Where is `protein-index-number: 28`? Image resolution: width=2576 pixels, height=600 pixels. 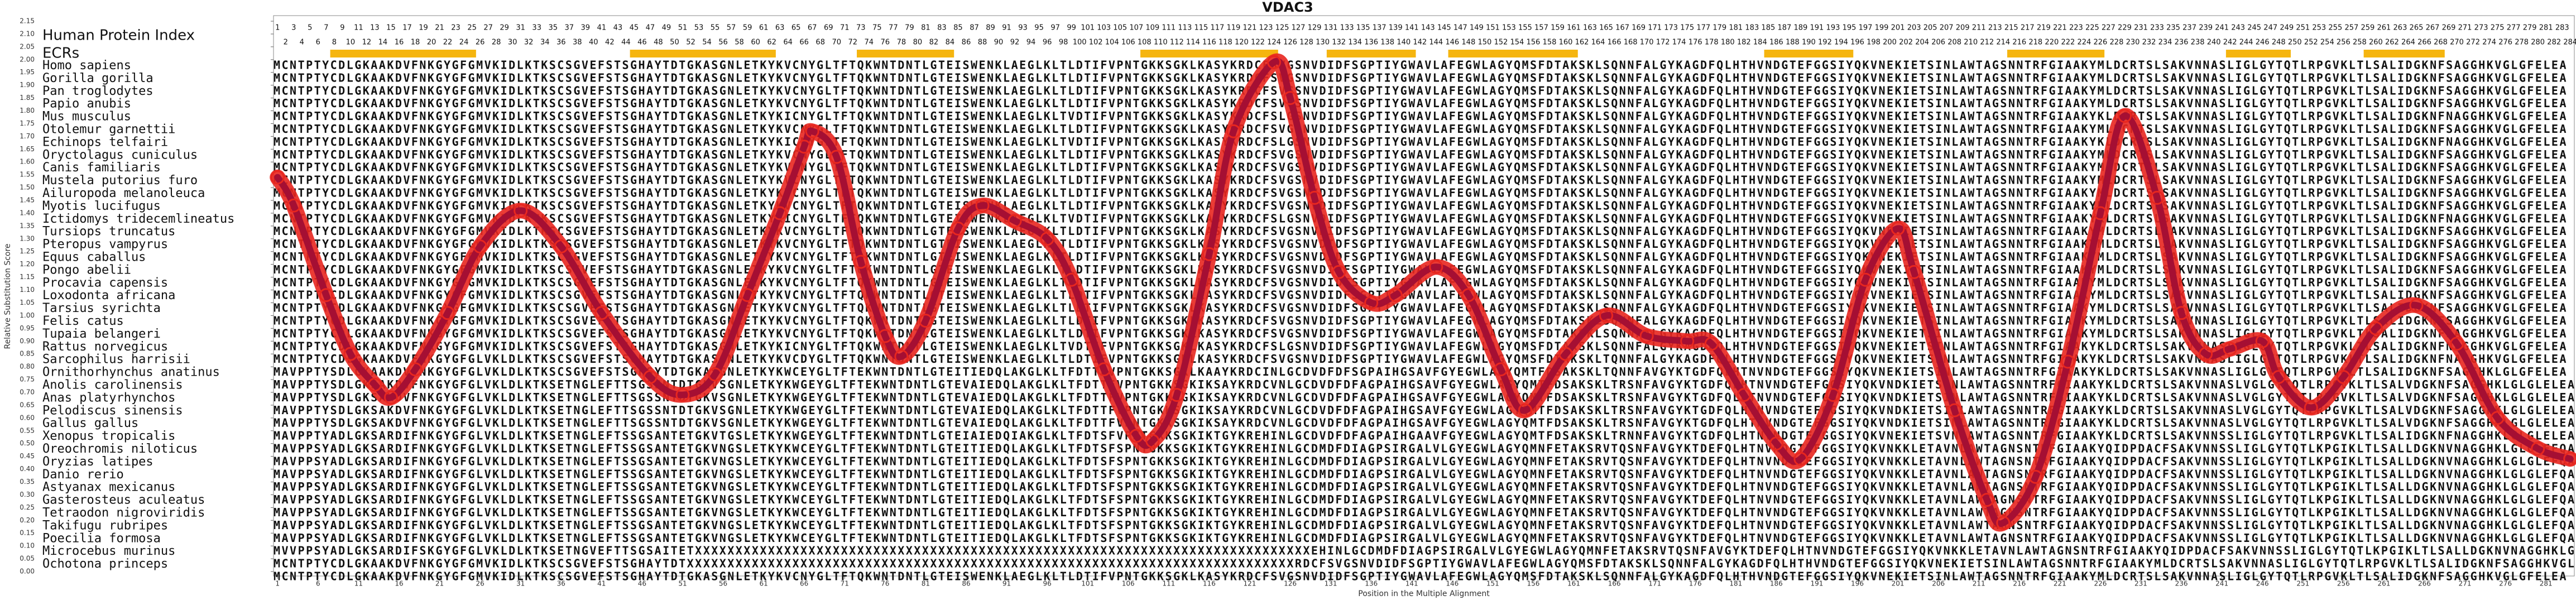 protein-index-number: 28 is located at coordinates (496, 43).